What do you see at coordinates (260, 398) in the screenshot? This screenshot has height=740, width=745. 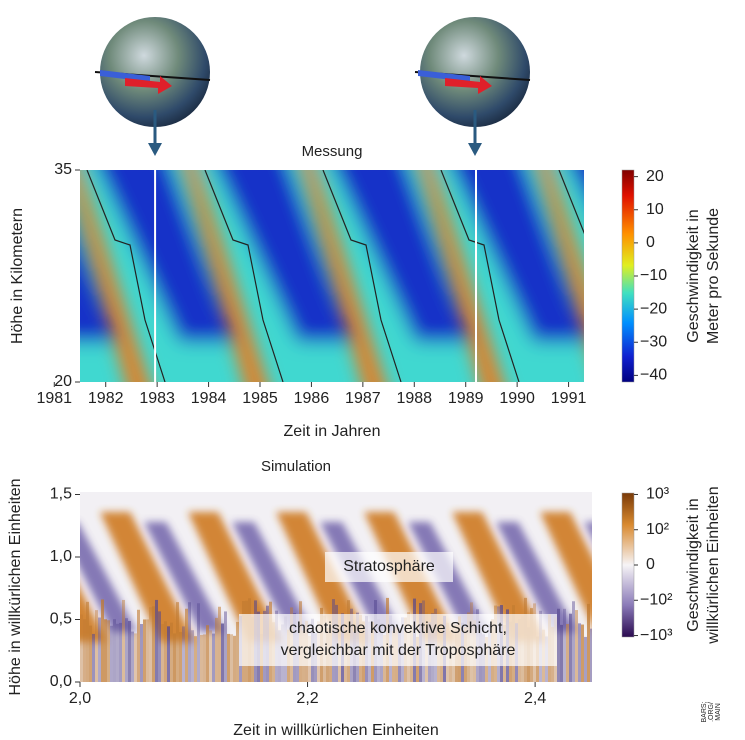 I see `x-tick-label: 1985` at bounding box center [260, 398].